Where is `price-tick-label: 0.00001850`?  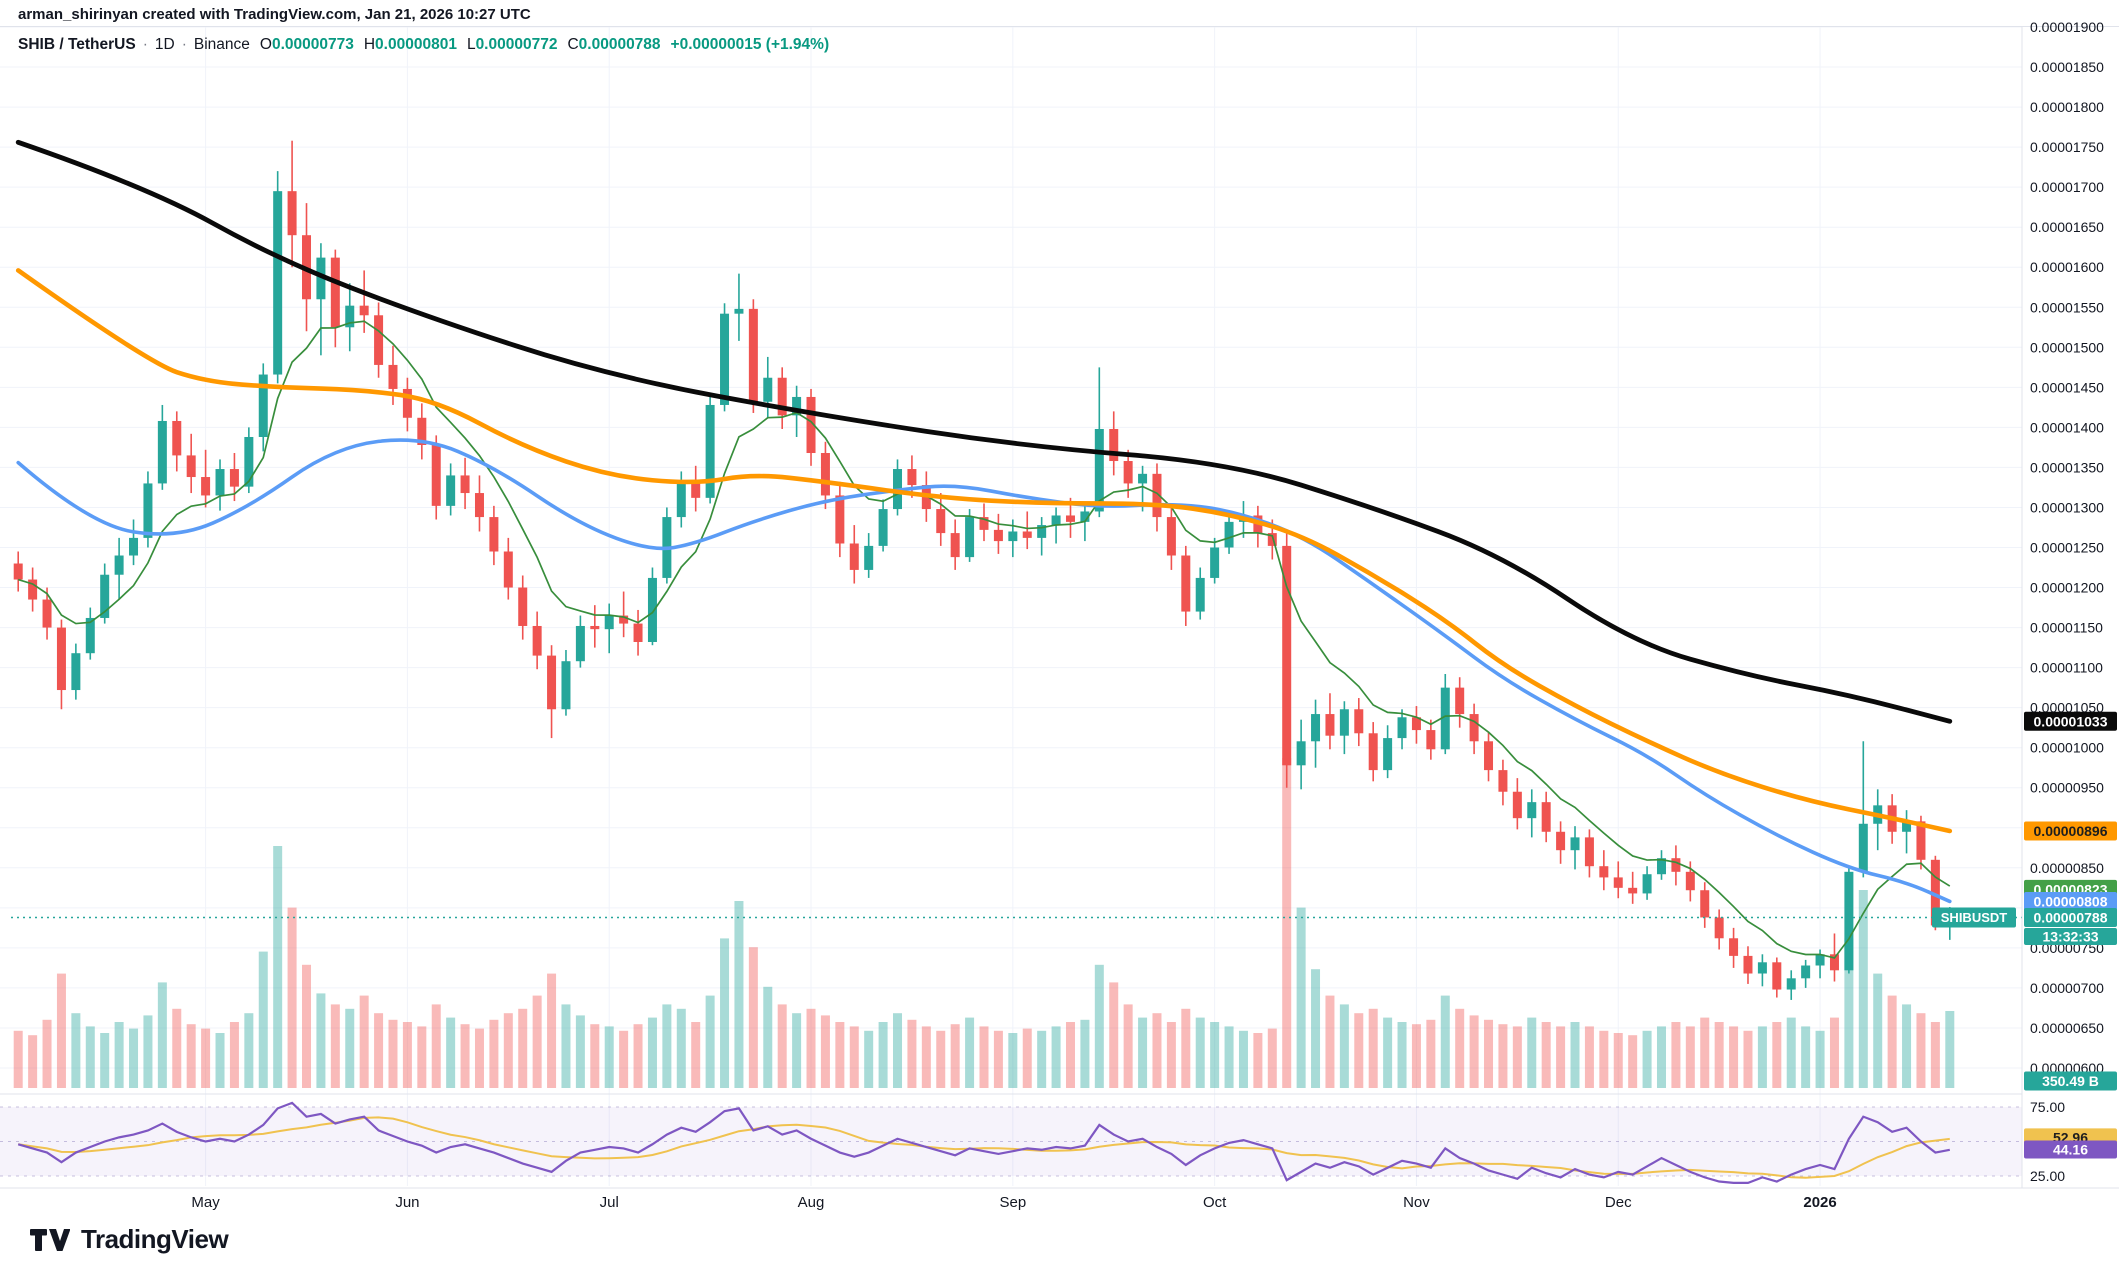 price-tick-label: 0.00001850 is located at coordinates (2067, 67).